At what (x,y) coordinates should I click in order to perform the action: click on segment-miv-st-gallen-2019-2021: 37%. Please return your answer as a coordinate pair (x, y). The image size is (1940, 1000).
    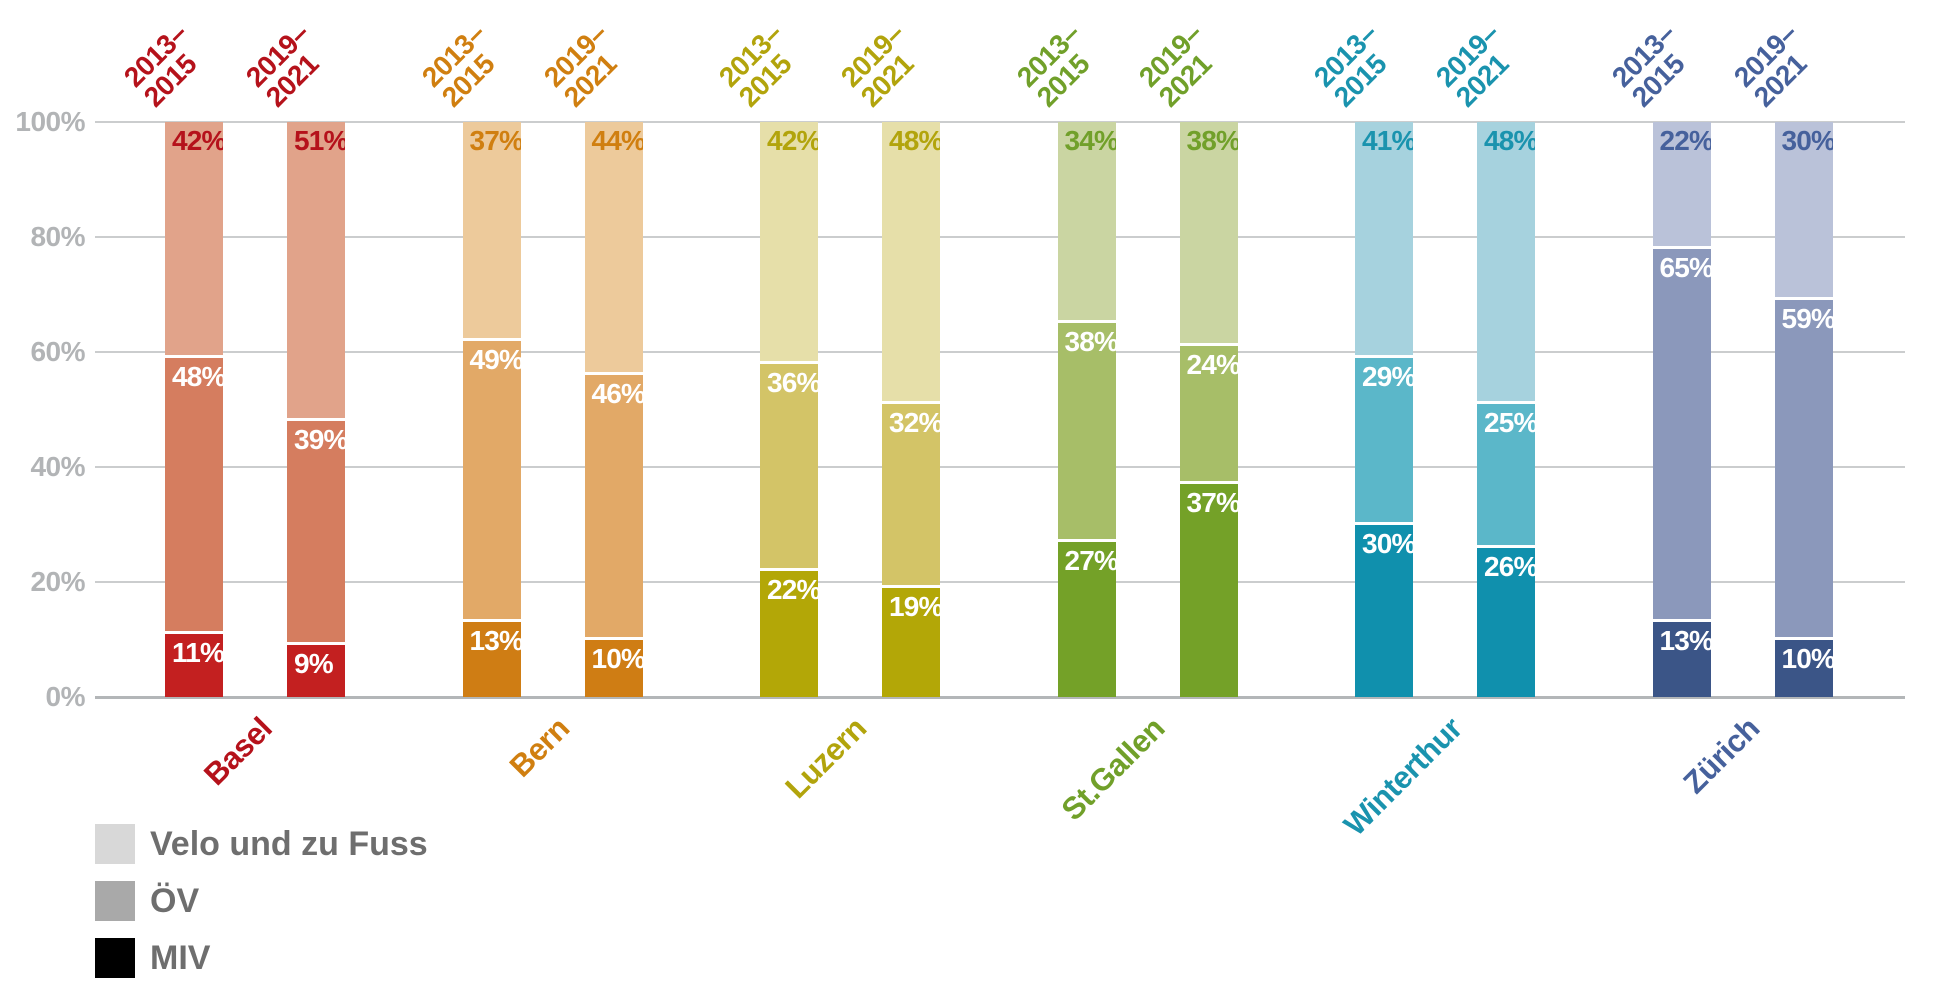
    Looking at the image, I should click on (1208, 590).